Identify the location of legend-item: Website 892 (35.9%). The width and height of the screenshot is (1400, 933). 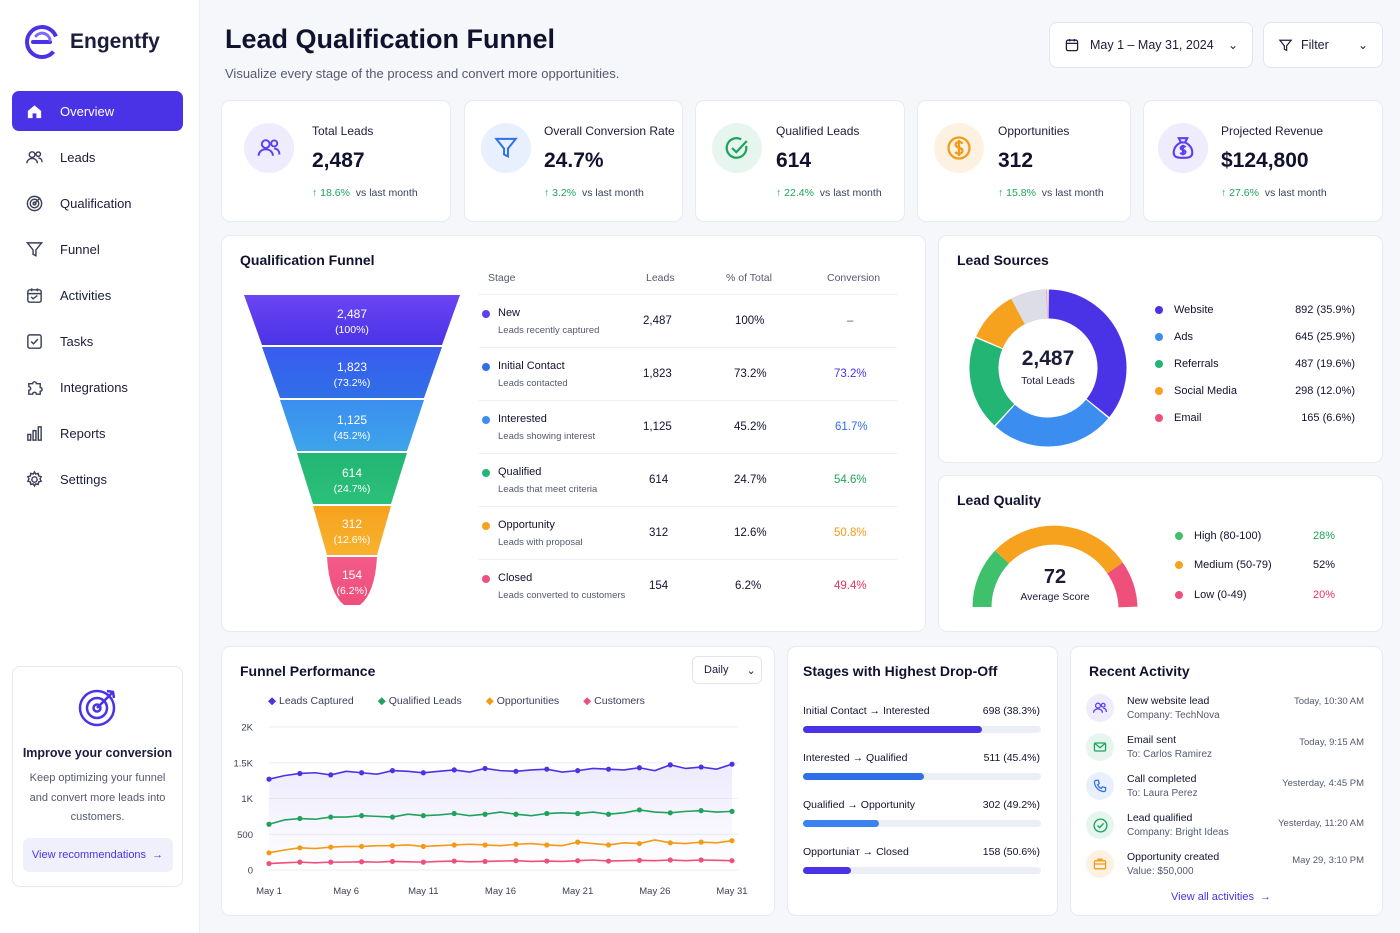
(1255, 310).